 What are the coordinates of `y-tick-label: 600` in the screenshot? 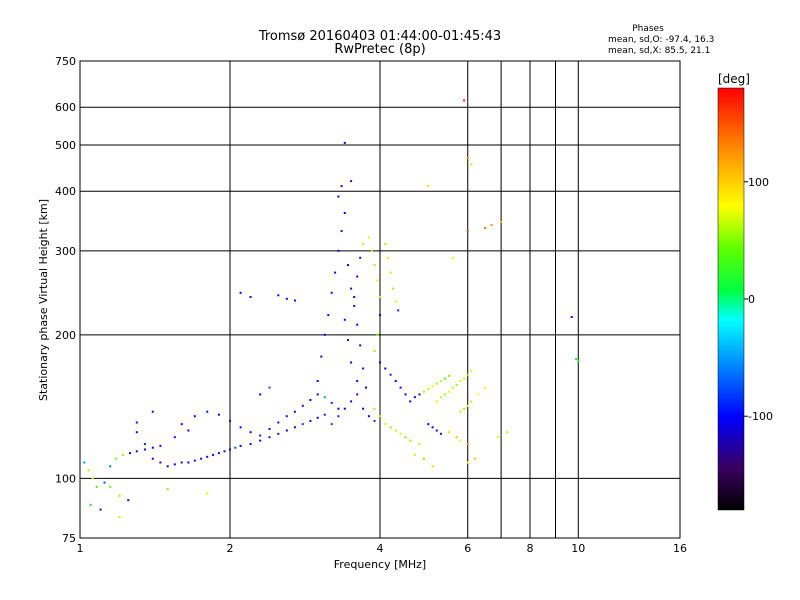 It's located at (65, 107).